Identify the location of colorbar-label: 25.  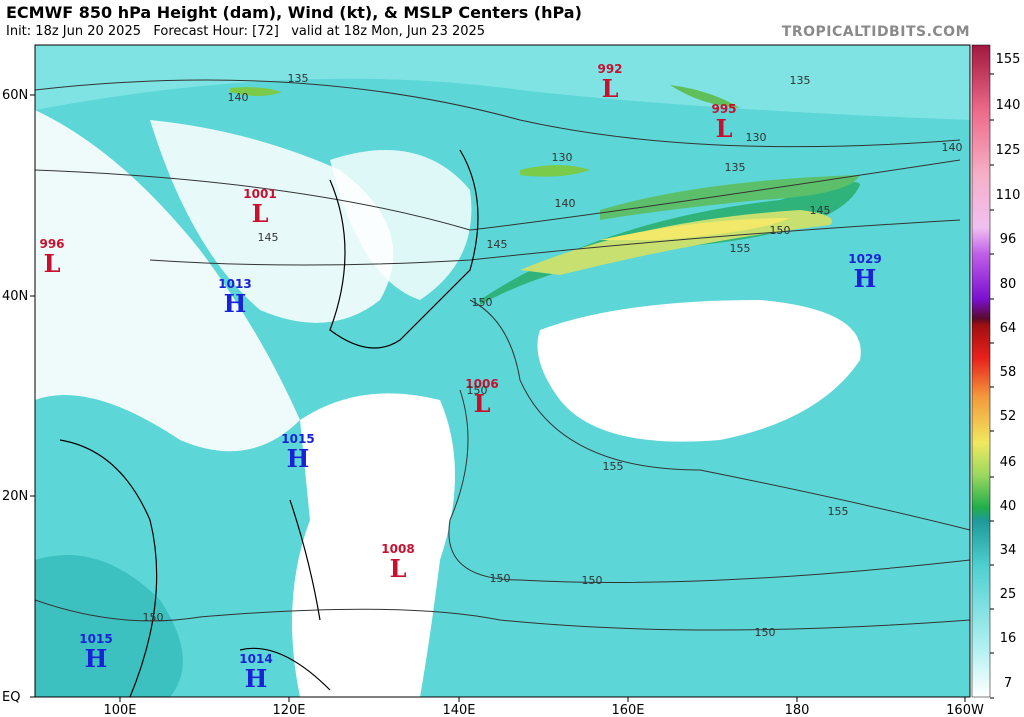
(1008, 594).